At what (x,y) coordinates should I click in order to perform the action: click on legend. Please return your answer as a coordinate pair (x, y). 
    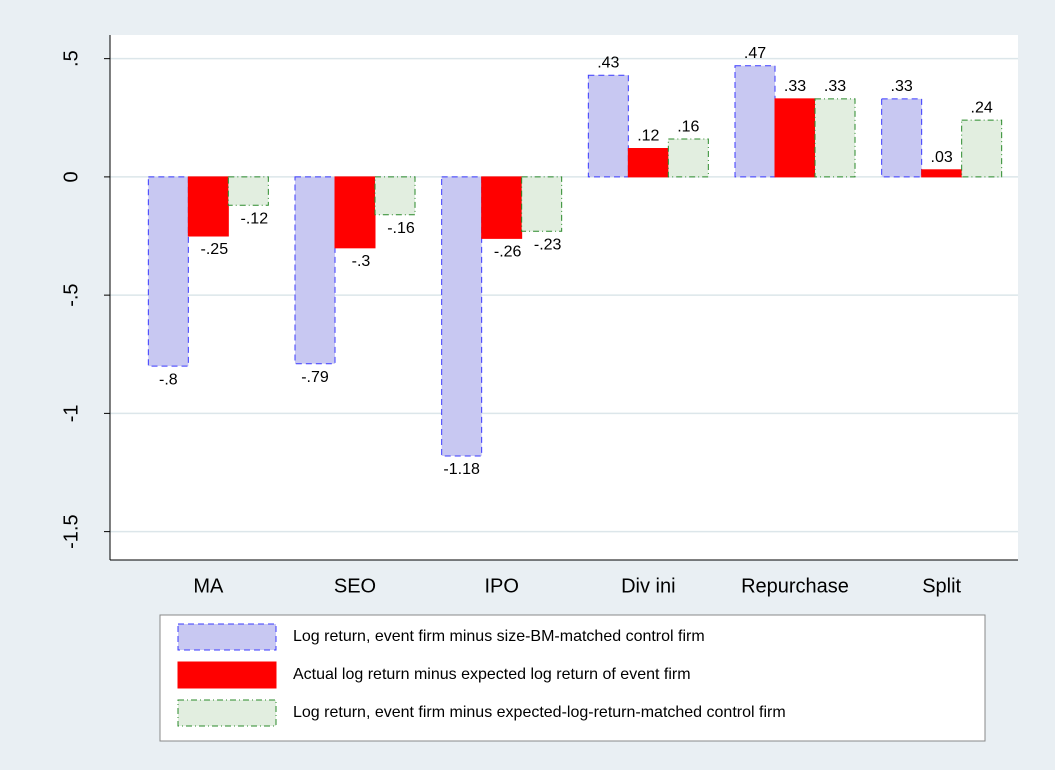
    Looking at the image, I should click on (572, 678).